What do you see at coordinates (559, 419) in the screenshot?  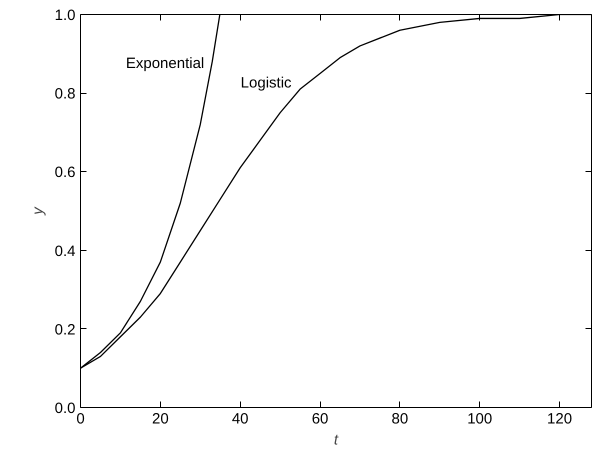 I see `x-tick-label: 120` at bounding box center [559, 419].